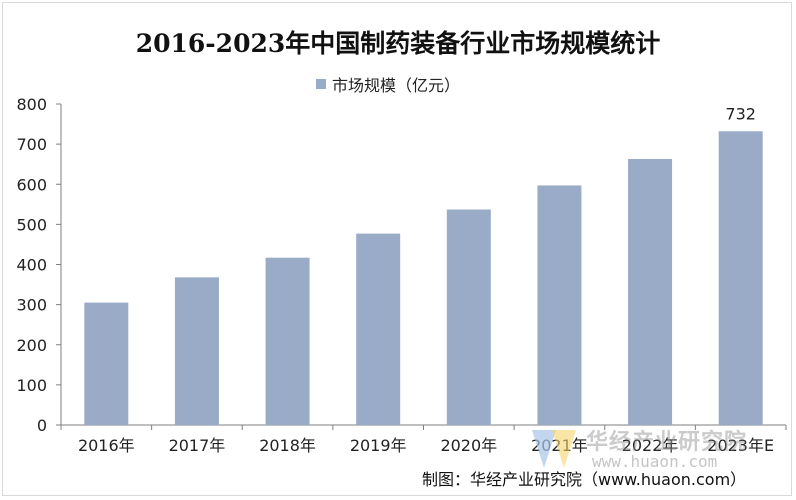 Image resolution: width=796 pixels, height=500 pixels. What do you see at coordinates (31, 104) in the screenshot?
I see `y-tick-label: 800` at bounding box center [31, 104].